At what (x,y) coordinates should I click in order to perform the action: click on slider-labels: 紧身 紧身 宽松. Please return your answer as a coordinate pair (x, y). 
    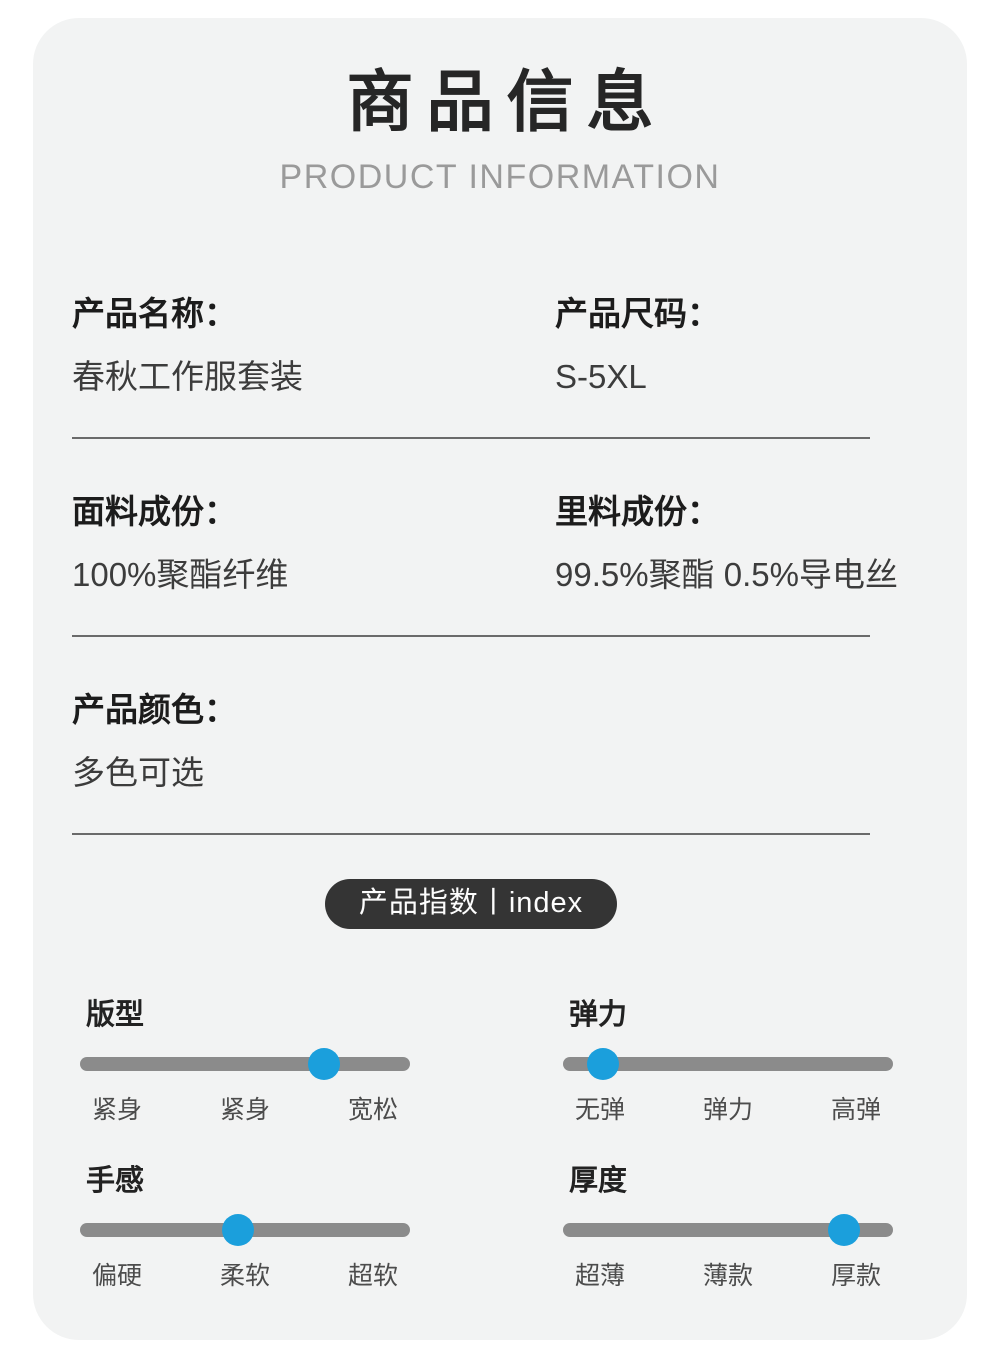
    Looking at the image, I should click on (245, 1110).